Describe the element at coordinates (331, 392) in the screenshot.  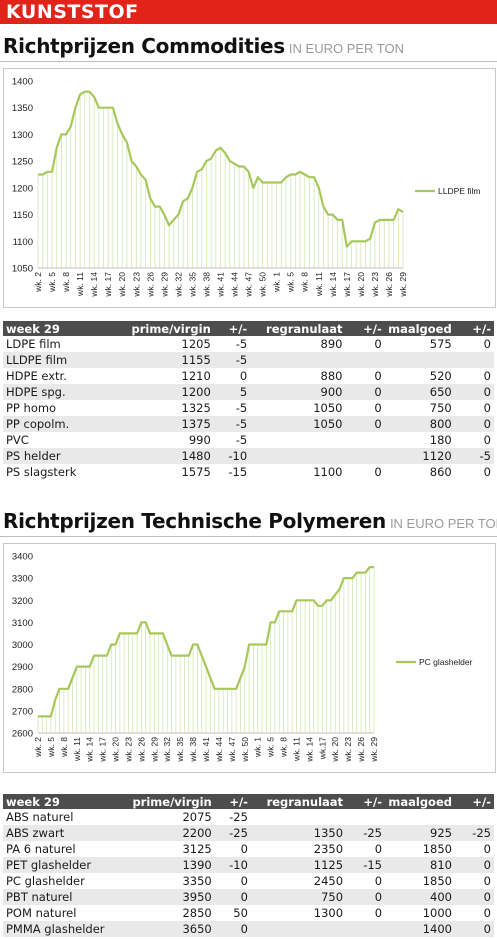
I see `table-cell: 900` at that location.